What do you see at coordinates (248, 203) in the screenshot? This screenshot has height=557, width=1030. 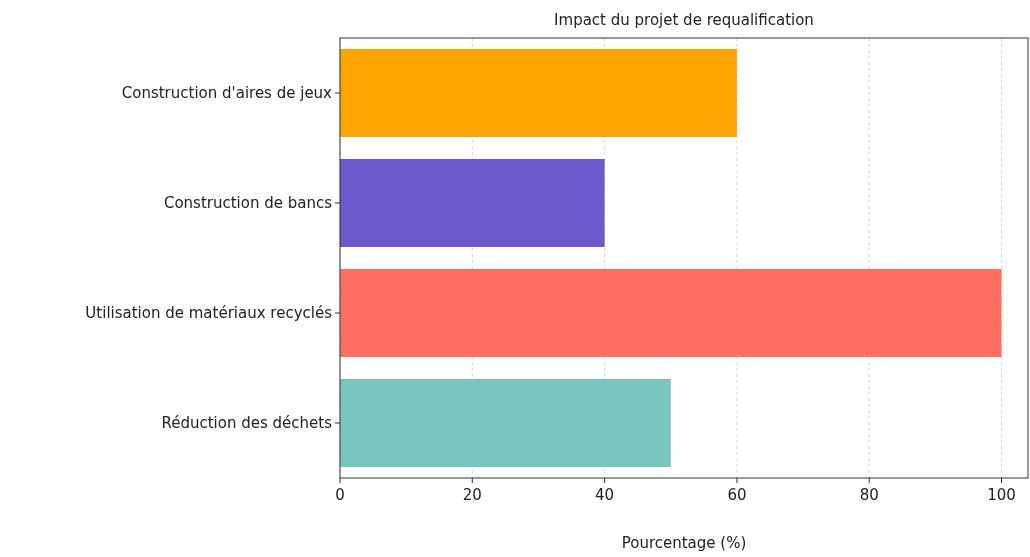 I see `y-tick-label: Construction de bancs` at bounding box center [248, 203].